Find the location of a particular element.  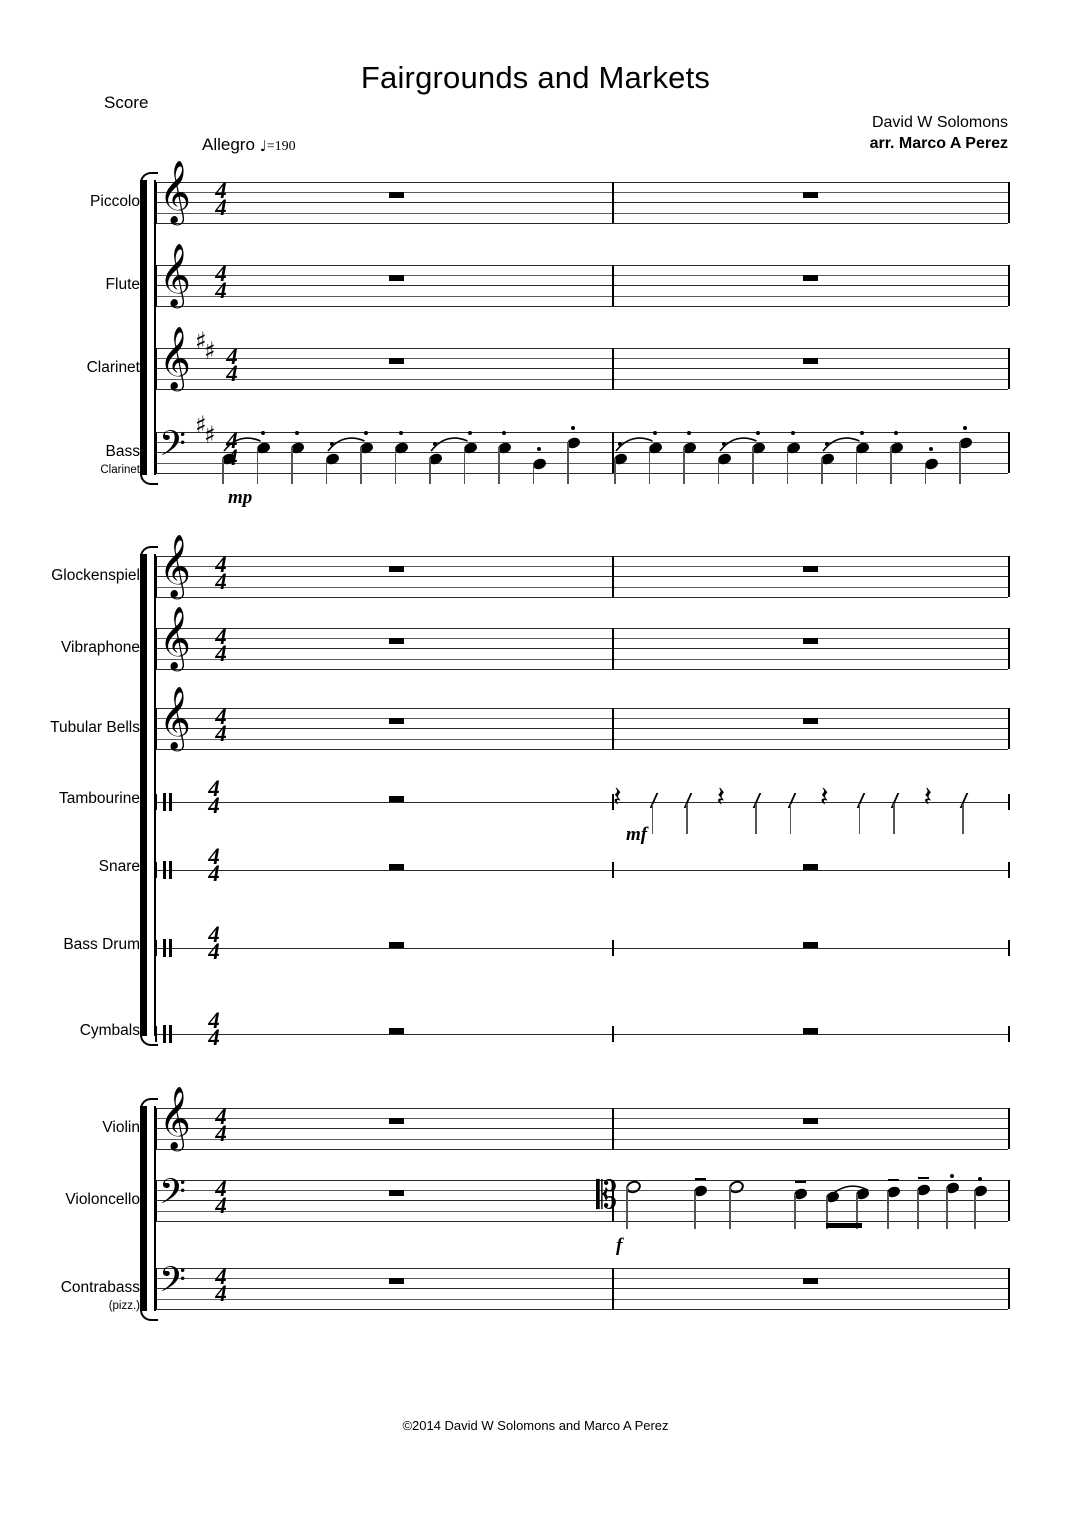

instrument-name: Glockenspiel is located at coordinates (95, 576).